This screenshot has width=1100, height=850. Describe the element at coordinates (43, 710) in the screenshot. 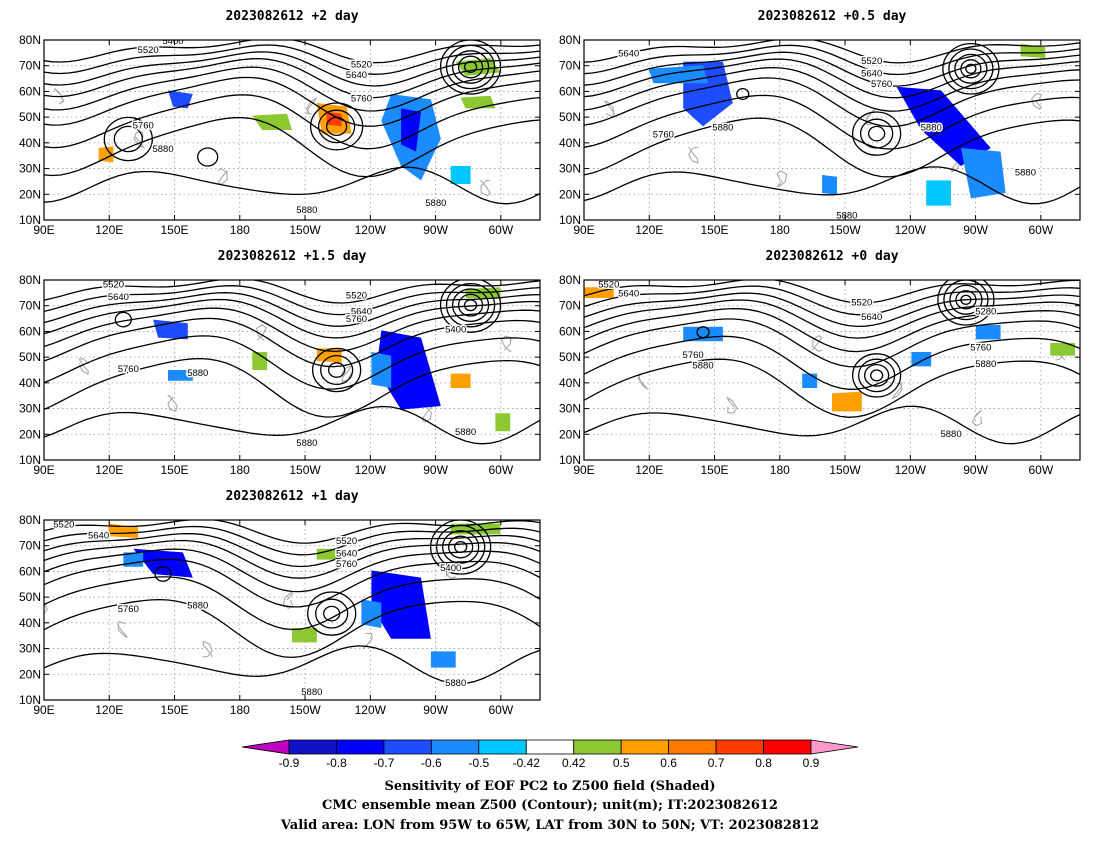

I see `lon-tick-label: 90E` at that location.